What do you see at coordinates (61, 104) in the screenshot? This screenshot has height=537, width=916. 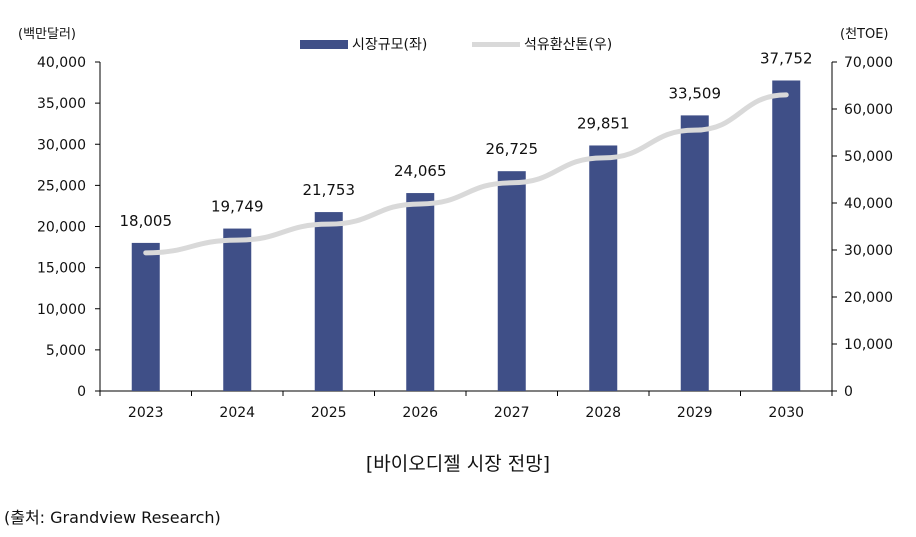 I see `left-tick-label: 35,000` at bounding box center [61, 104].